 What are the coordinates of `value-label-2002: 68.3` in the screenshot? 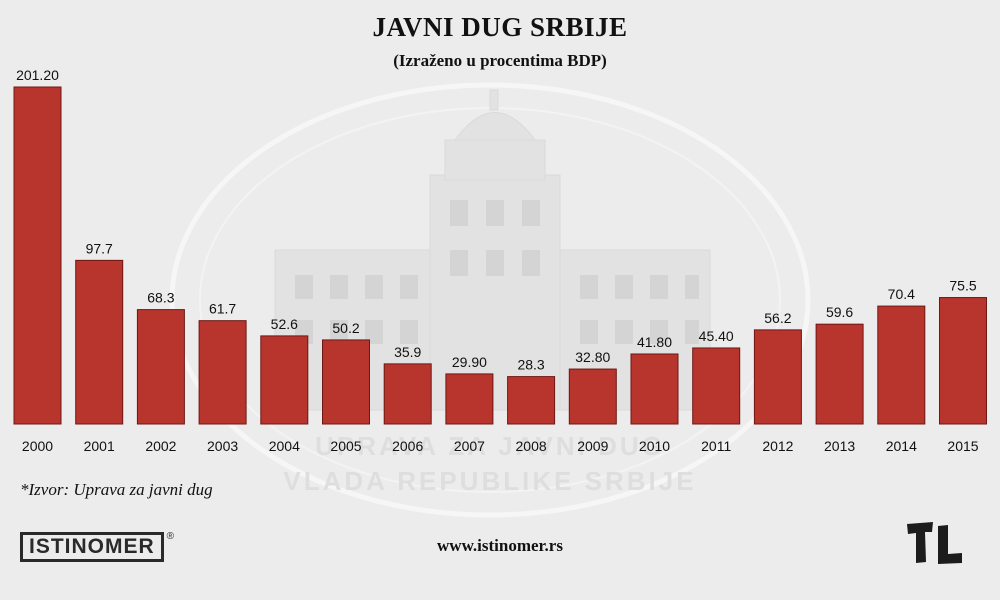 It's located at (160, 298).